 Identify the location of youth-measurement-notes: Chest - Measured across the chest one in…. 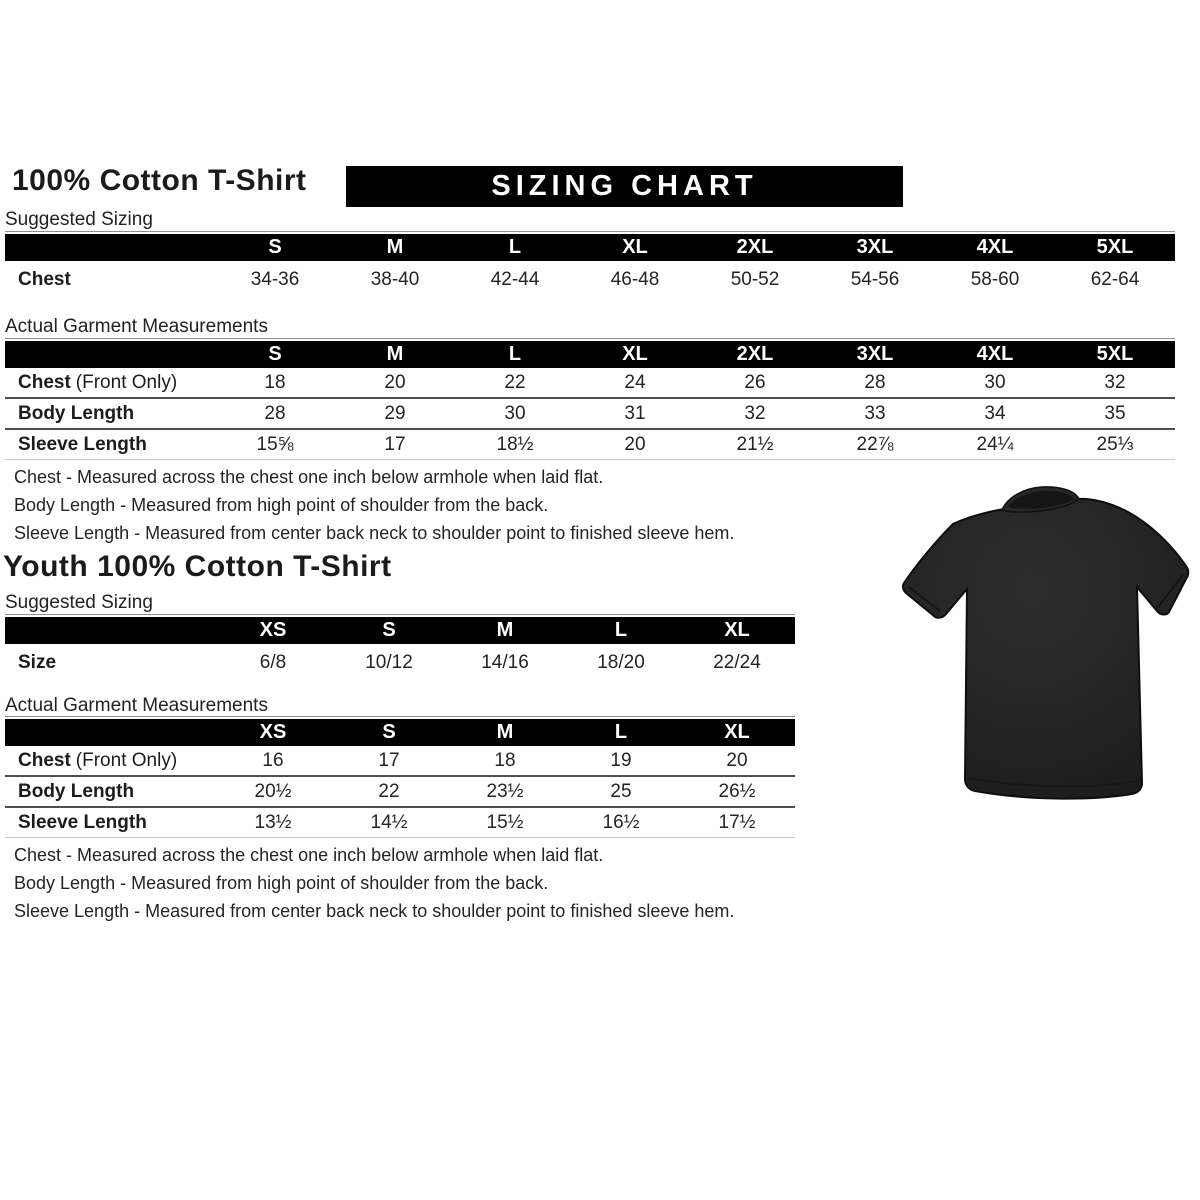
(374, 883).